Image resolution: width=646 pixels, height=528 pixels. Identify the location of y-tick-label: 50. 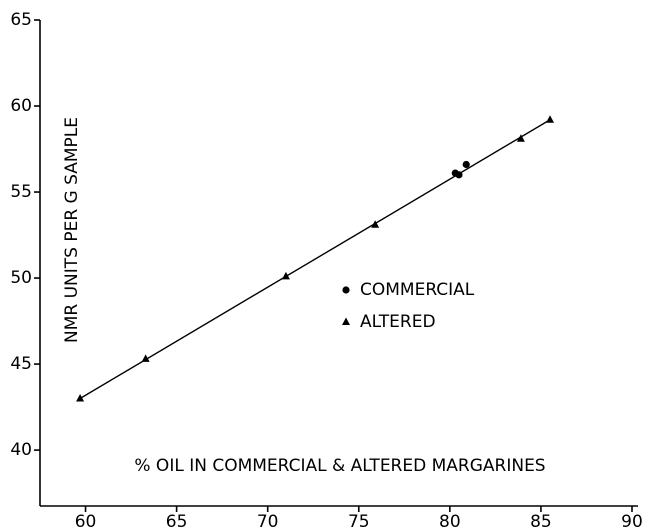
(21, 278).